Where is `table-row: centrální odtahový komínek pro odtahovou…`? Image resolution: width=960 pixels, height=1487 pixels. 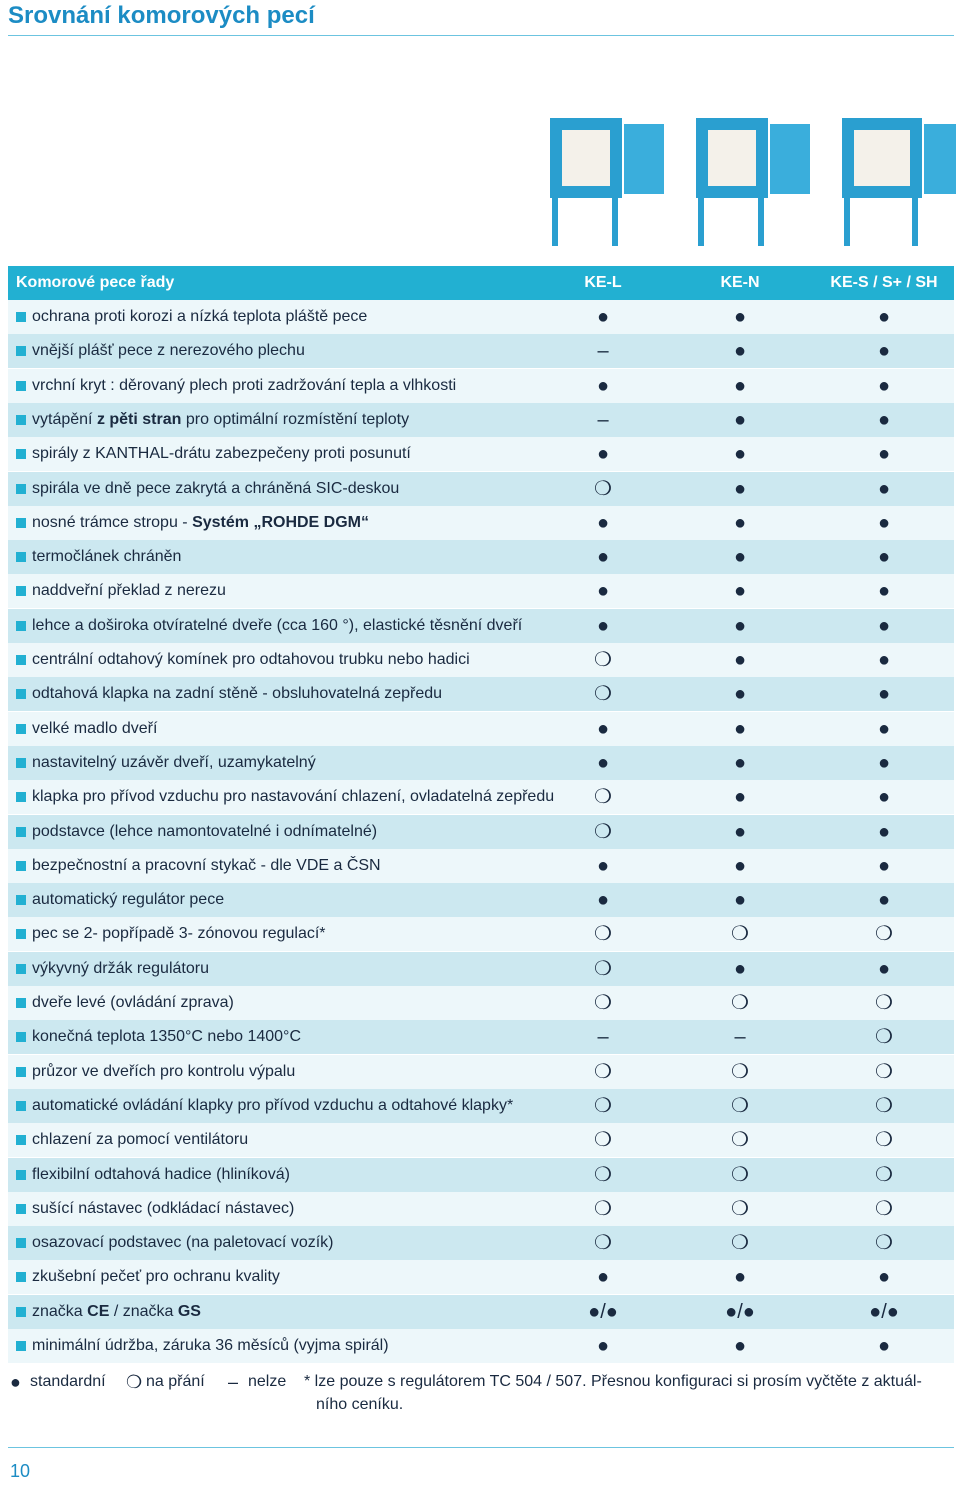 table-row: centrální odtahový komínek pro odtahovou… is located at coordinates (481, 660).